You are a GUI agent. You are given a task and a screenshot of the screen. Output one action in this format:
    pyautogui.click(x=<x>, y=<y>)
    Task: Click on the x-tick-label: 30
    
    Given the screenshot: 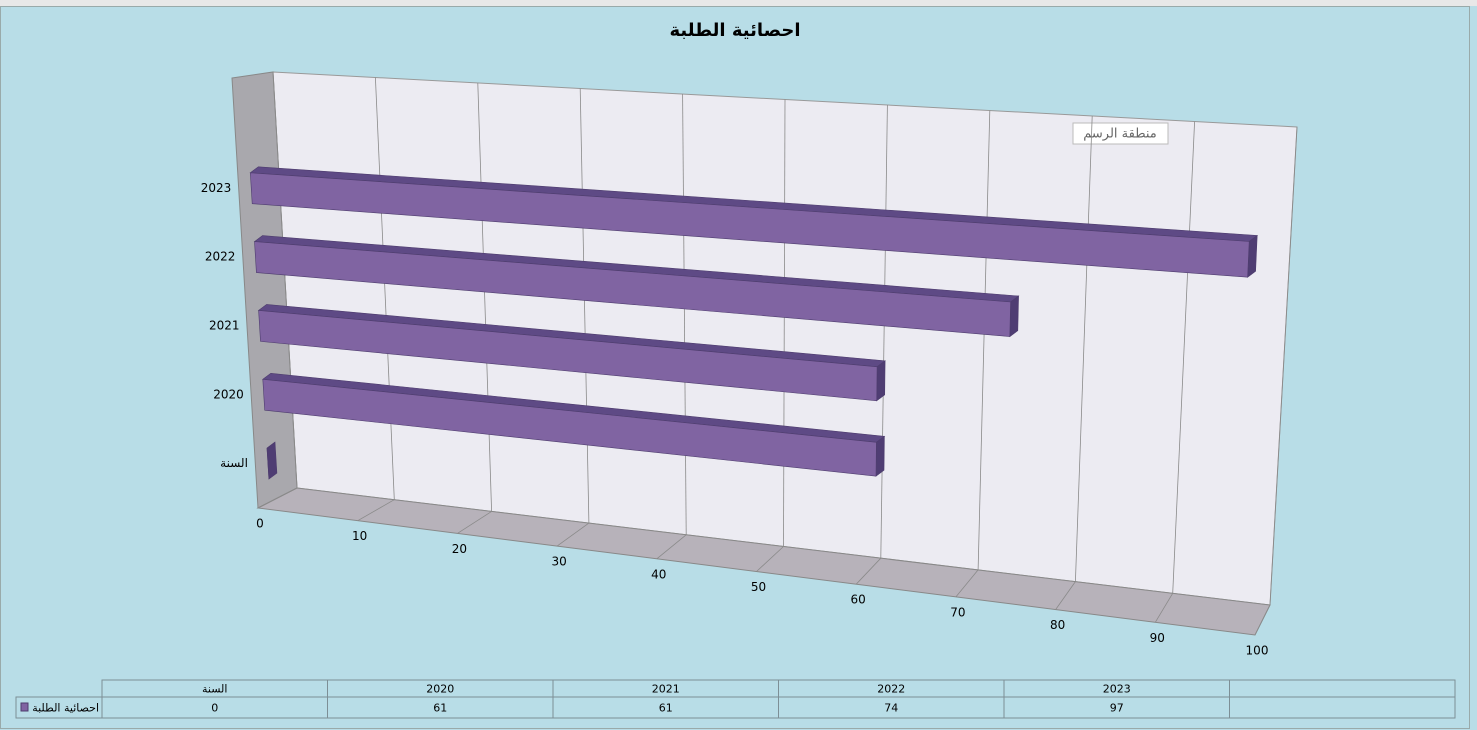 What is the action you would take?
    pyautogui.click(x=558, y=562)
    